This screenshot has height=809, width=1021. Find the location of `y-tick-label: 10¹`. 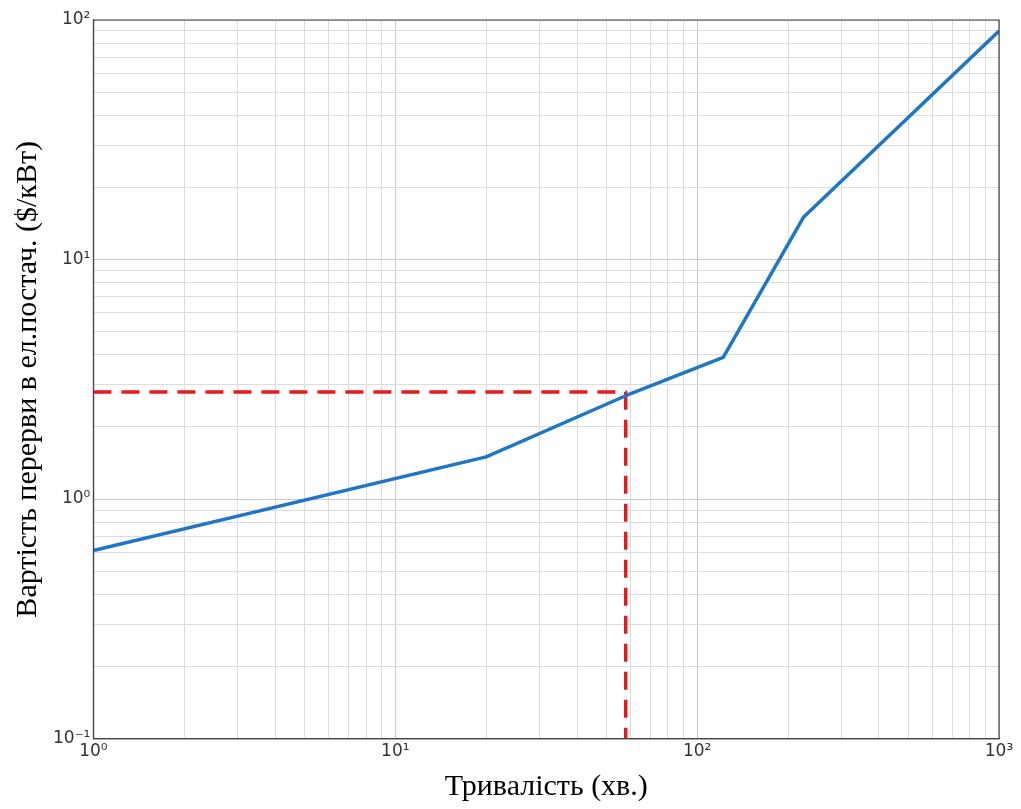

y-tick-label: 10¹ is located at coordinates (76, 257).